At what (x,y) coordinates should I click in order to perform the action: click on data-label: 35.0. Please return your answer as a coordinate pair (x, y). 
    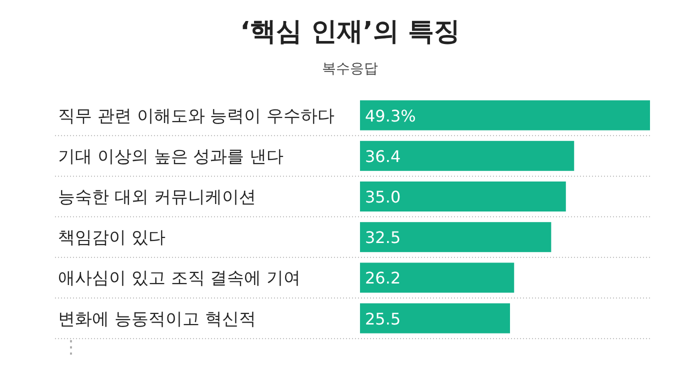
    Looking at the image, I should click on (383, 197).